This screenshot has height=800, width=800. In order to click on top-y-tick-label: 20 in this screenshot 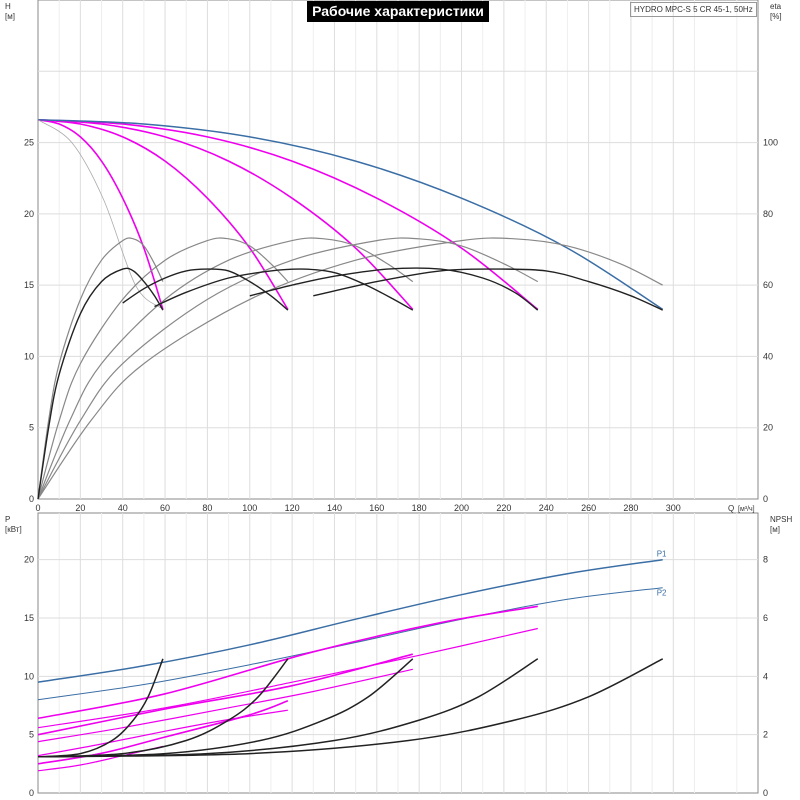, I will do `click(29, 214)`.